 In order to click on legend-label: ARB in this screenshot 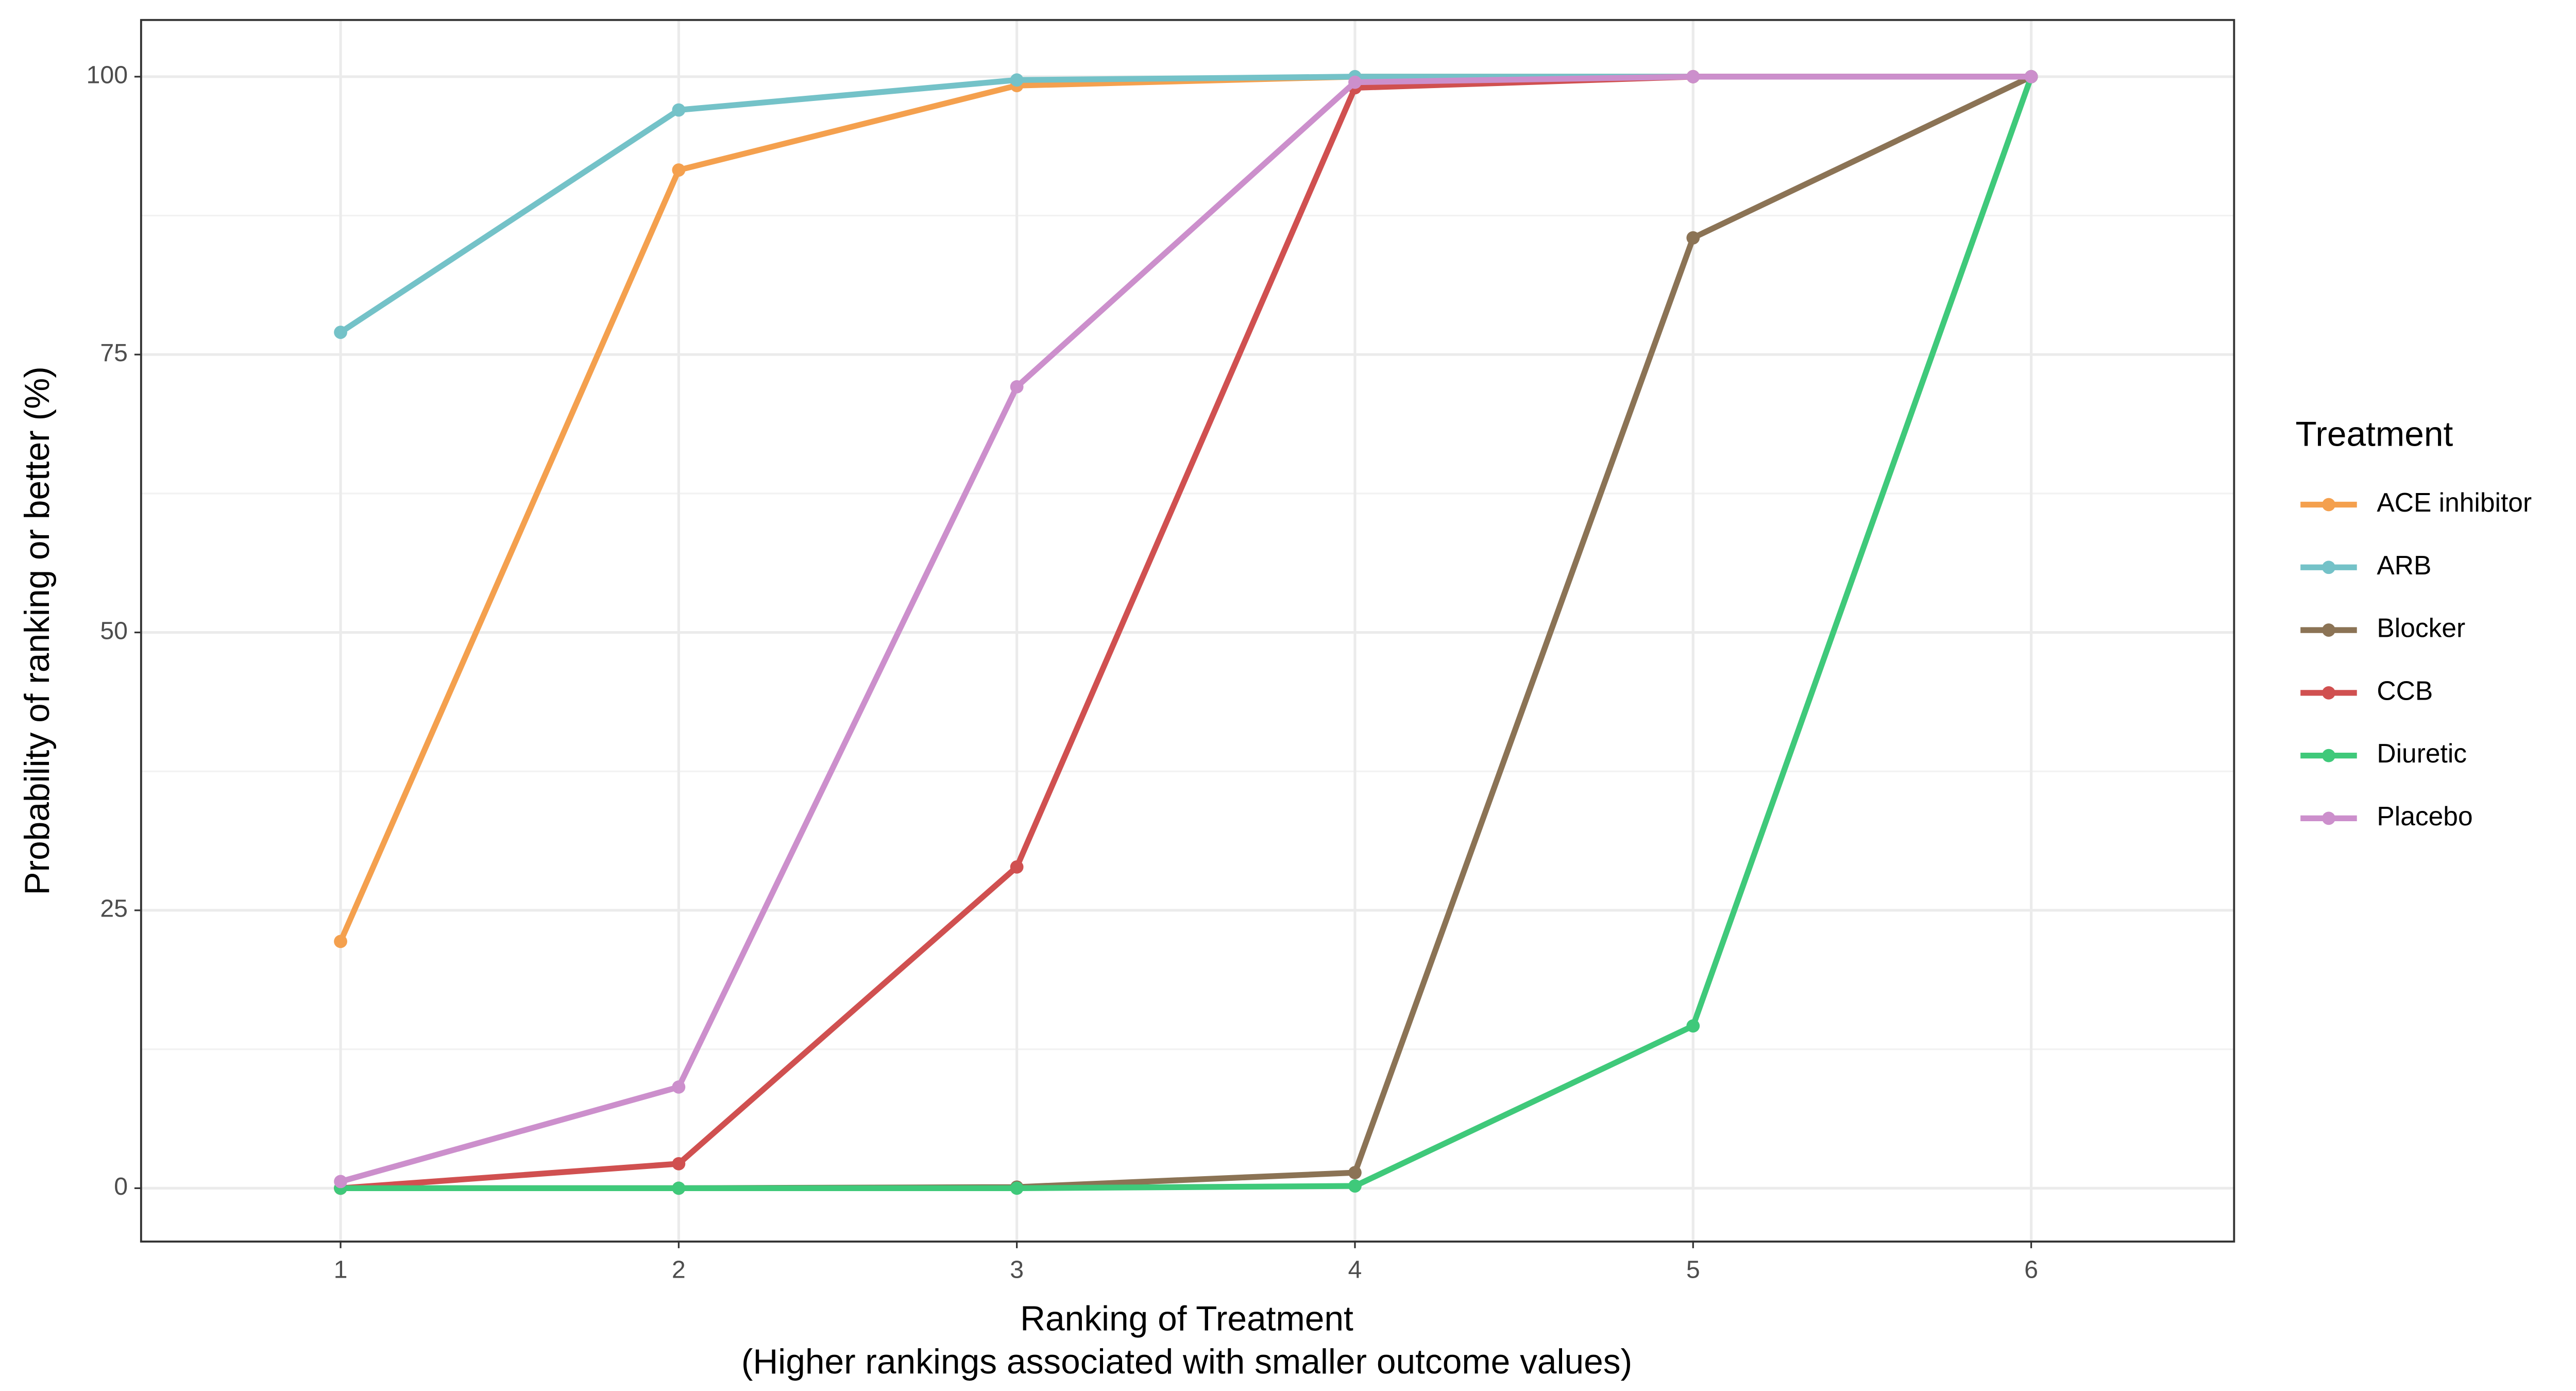, I will do `click(2404, 565)`.